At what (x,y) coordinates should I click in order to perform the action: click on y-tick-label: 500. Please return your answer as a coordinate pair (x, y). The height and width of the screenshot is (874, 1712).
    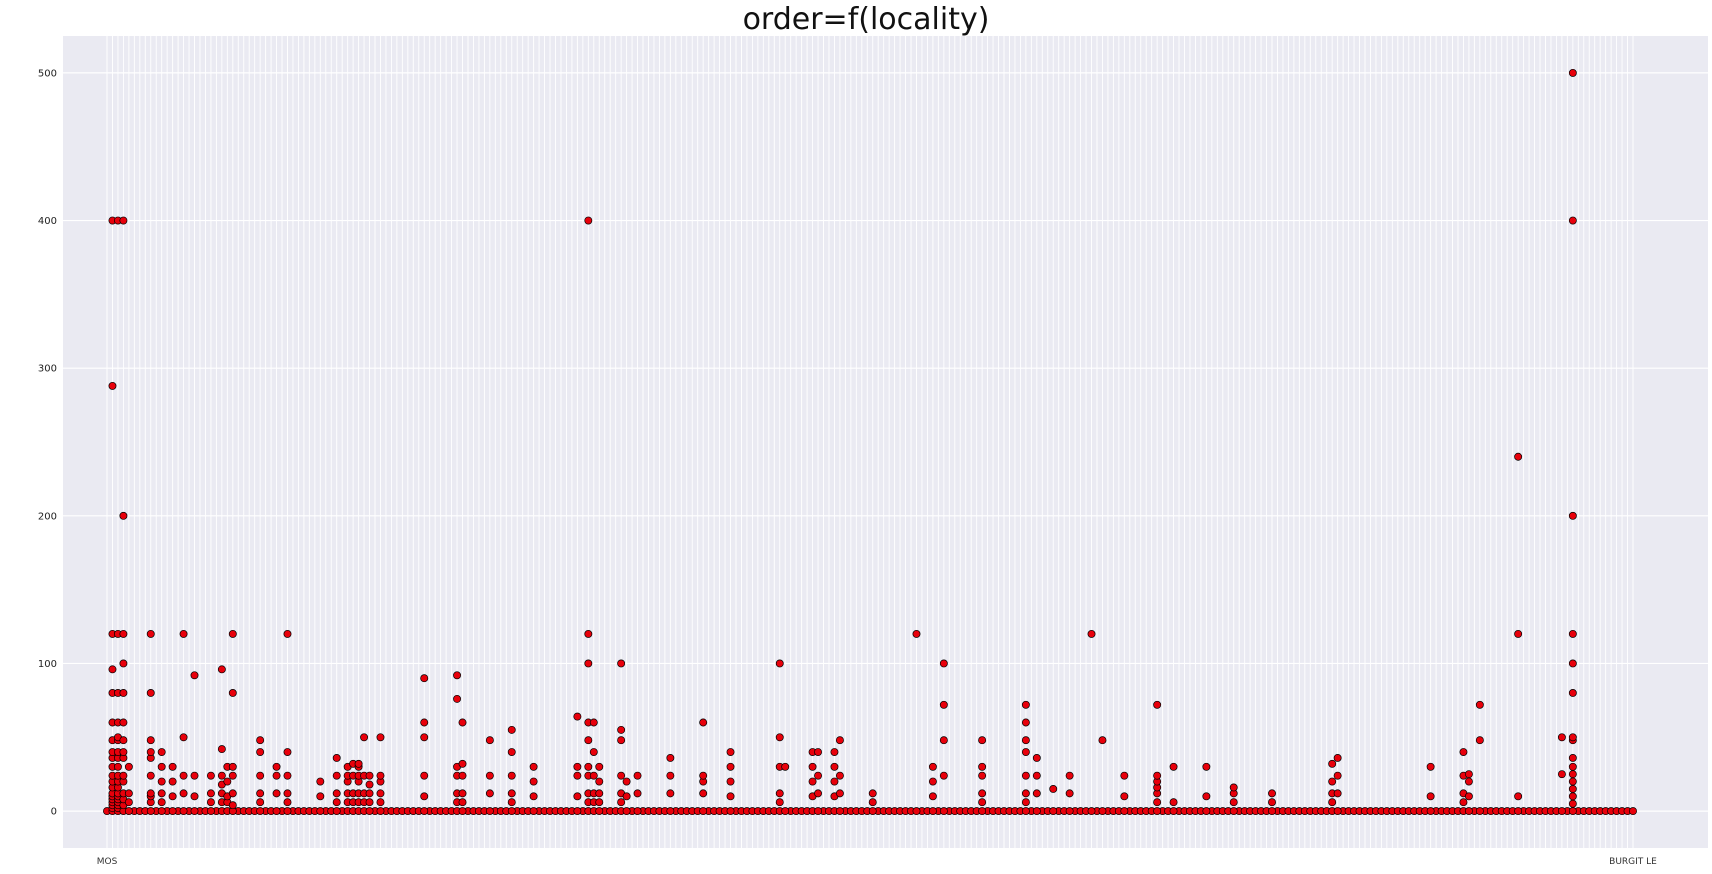
    Looking at the image, I should click on (47, 73).